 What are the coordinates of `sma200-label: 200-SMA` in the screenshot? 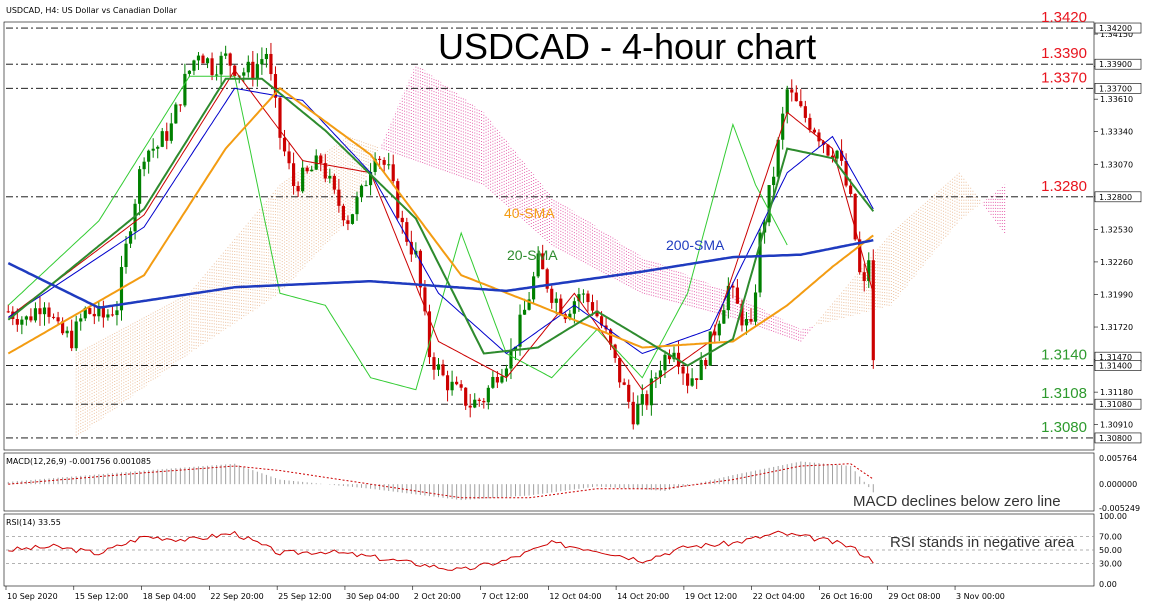 It's located at (695, 245).